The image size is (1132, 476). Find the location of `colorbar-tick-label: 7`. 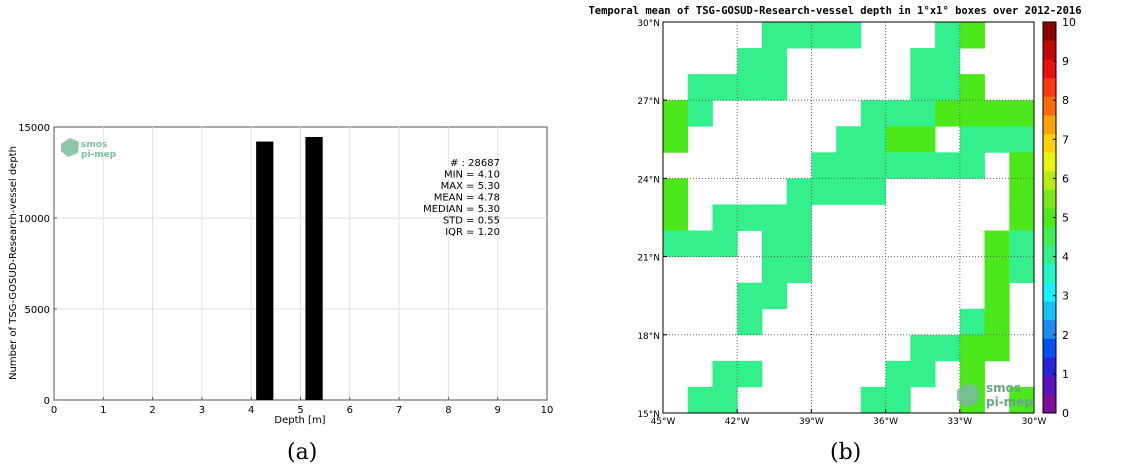

colorbar-tick-label: 7 is located at coordinates (1065, 139).